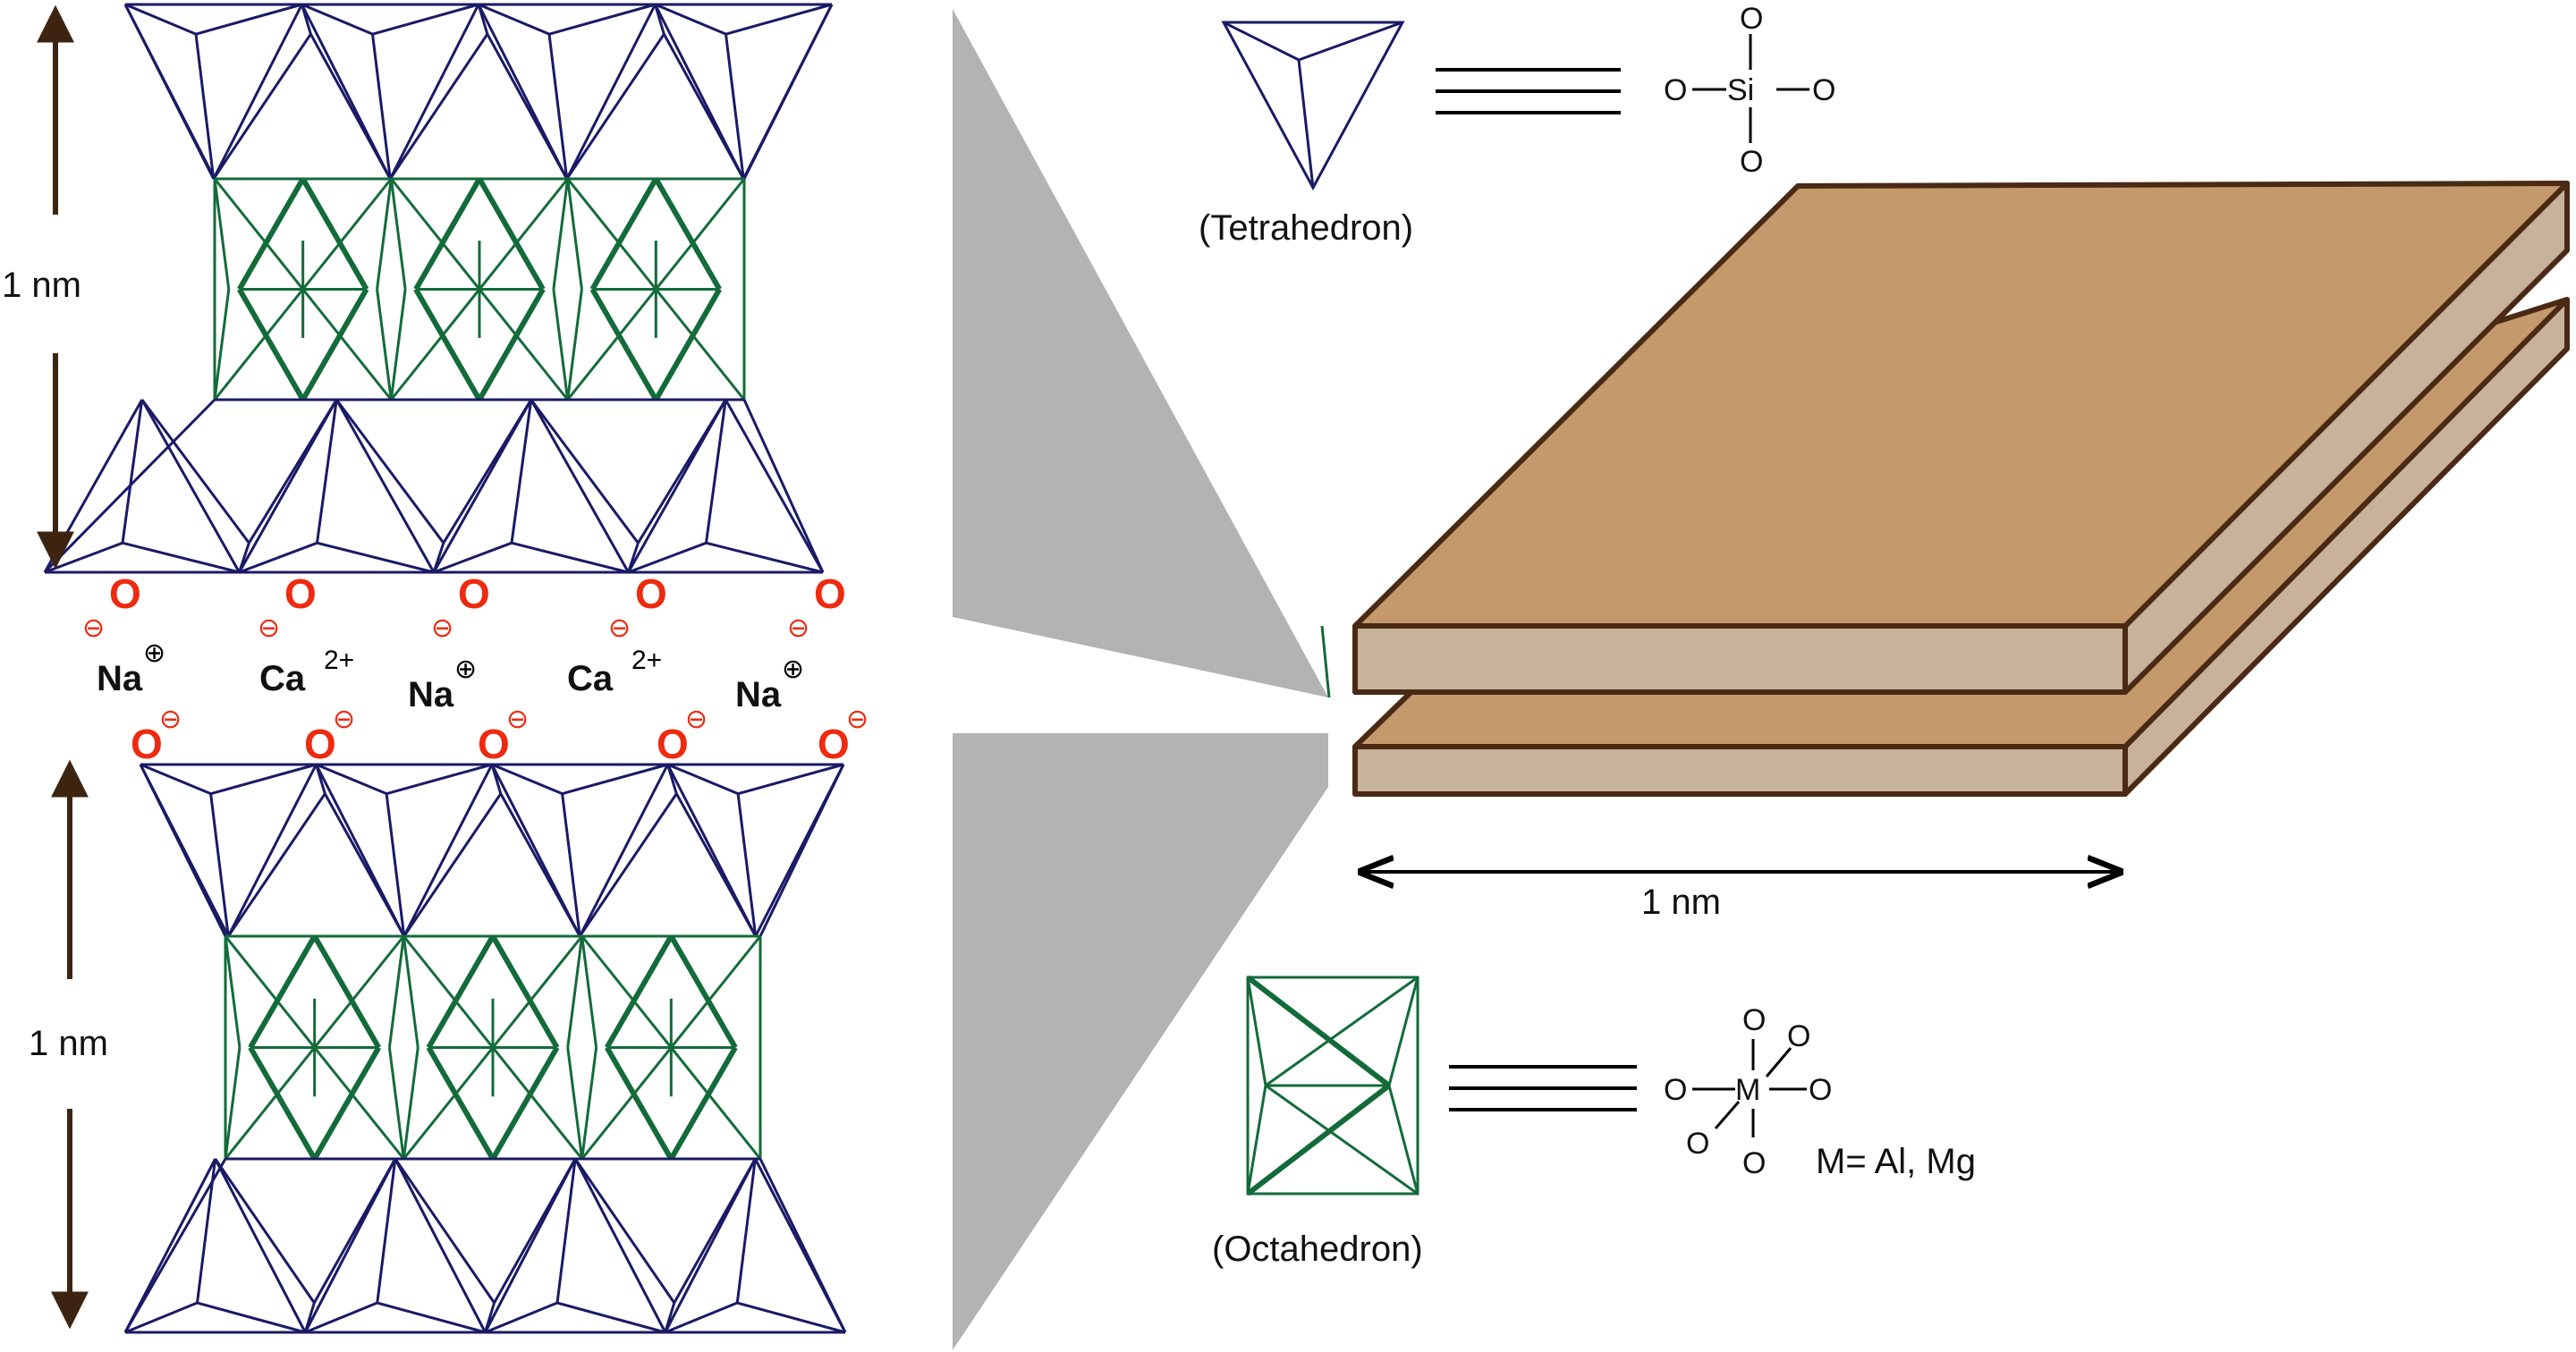  I want to click on lower-octahedral-sheet, so click(493, 1047).